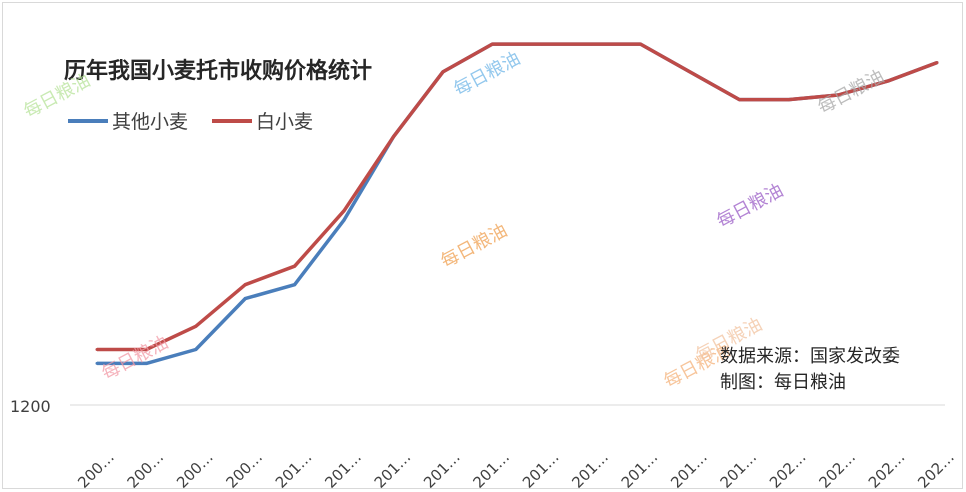 The image size is (966, 492). Describe the element at coordinates (284, 122) in the screenshot. I see `legend-label-white-wheat: 白小麦` at that location.